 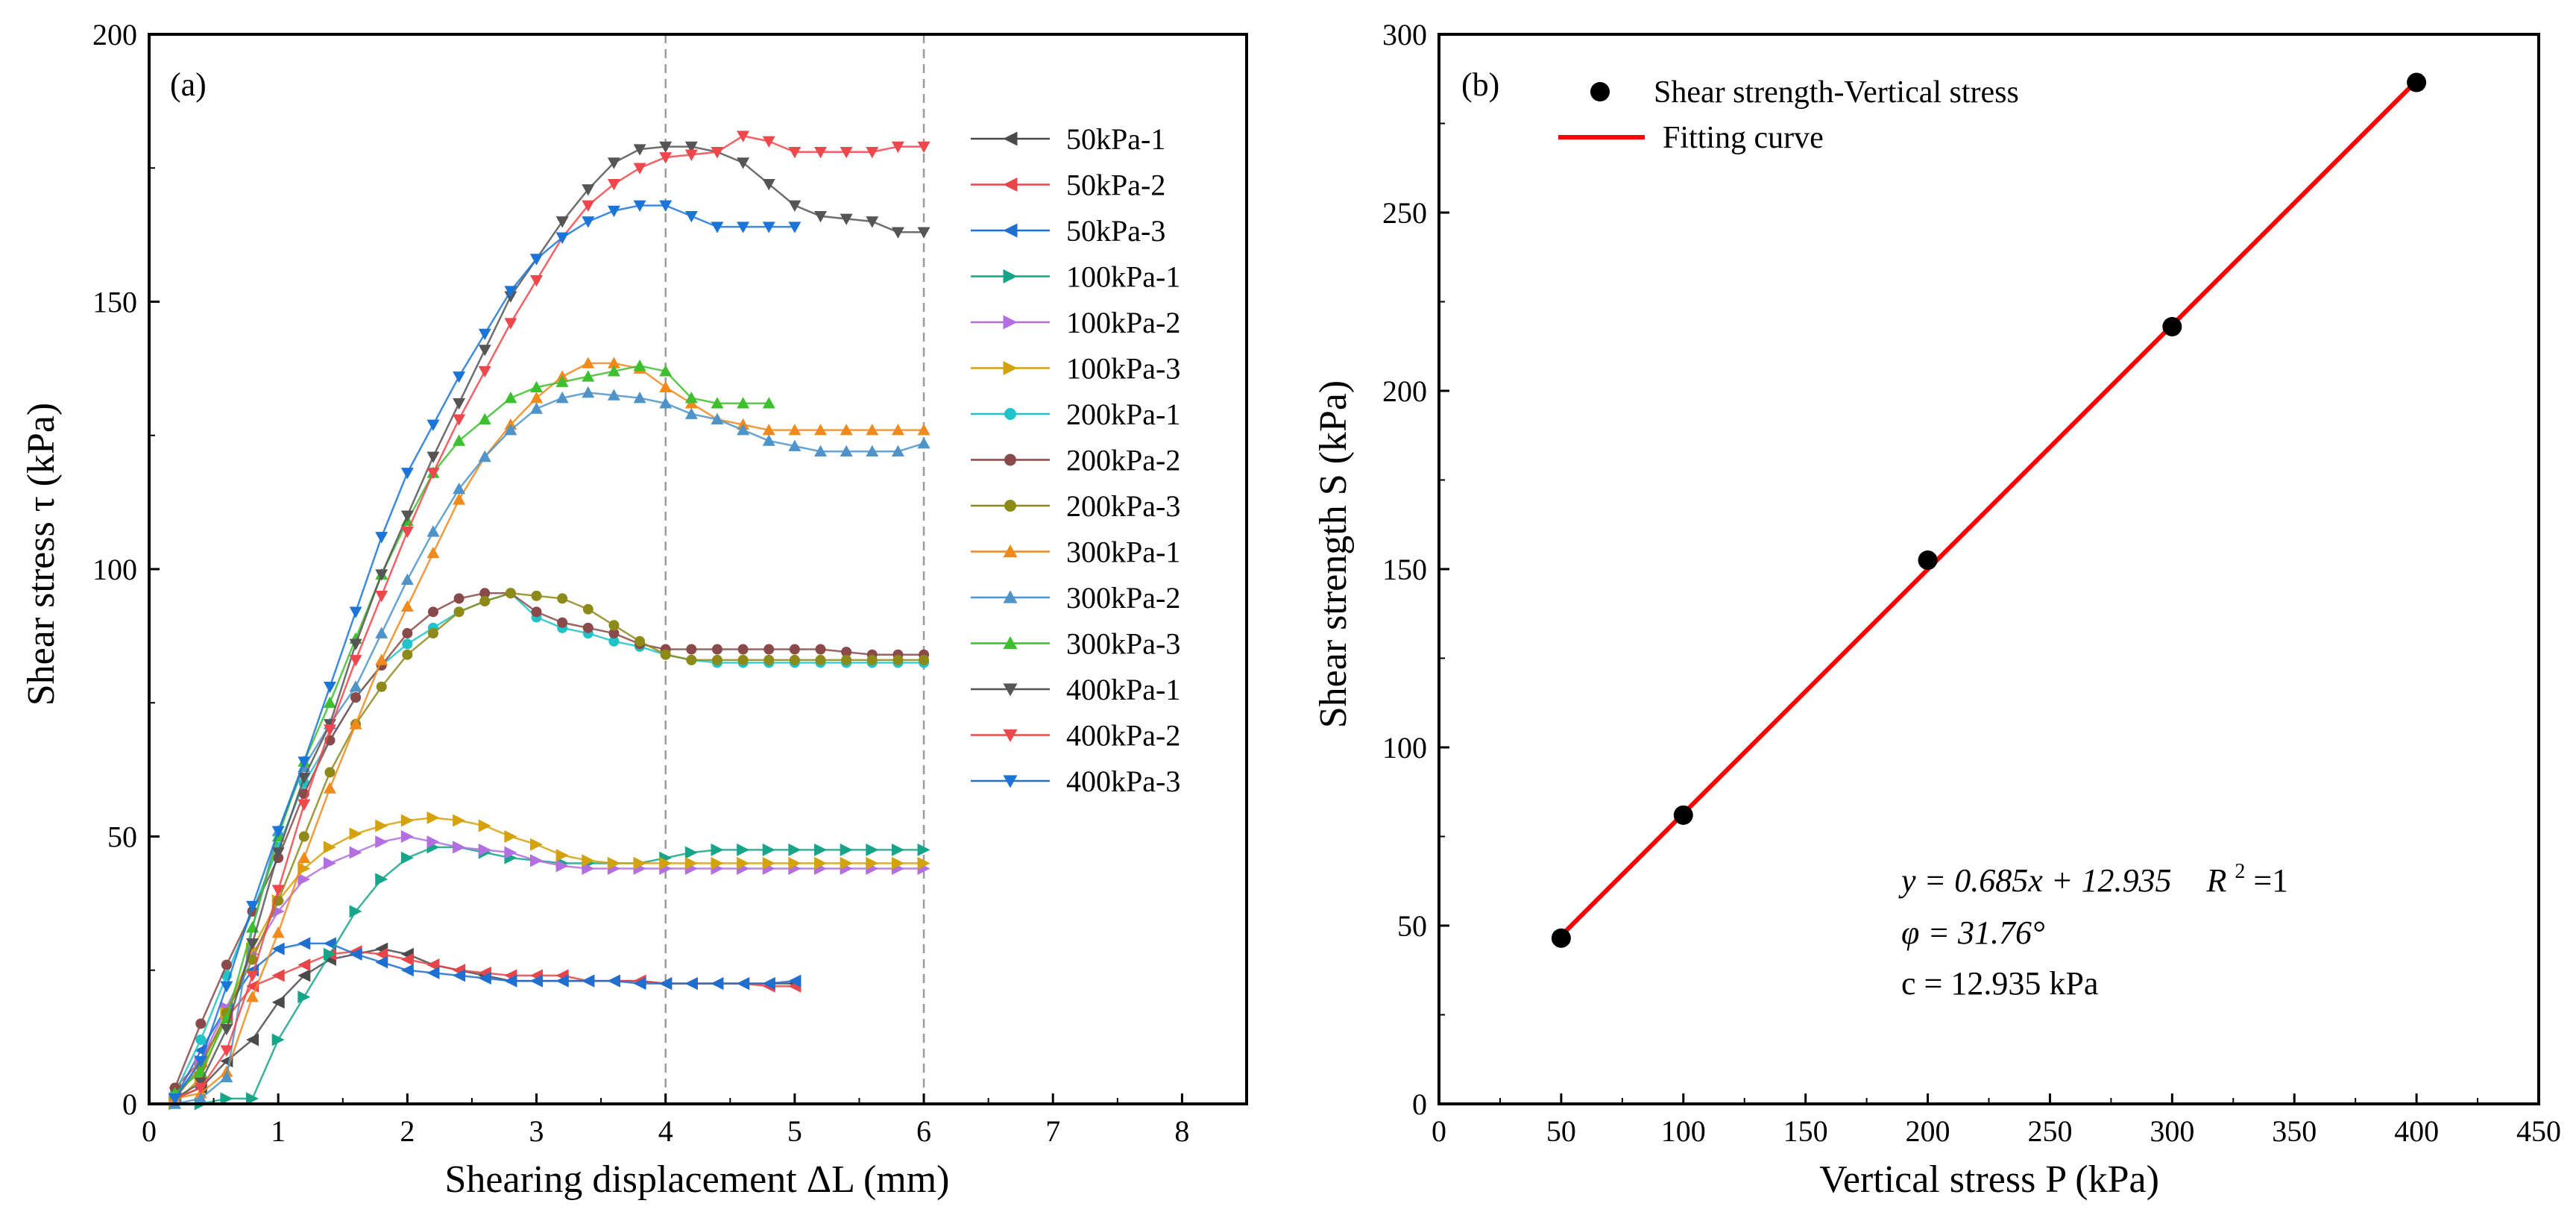 I want to click on b-x-tick-label: 300, so click(x=2172, y=1131).